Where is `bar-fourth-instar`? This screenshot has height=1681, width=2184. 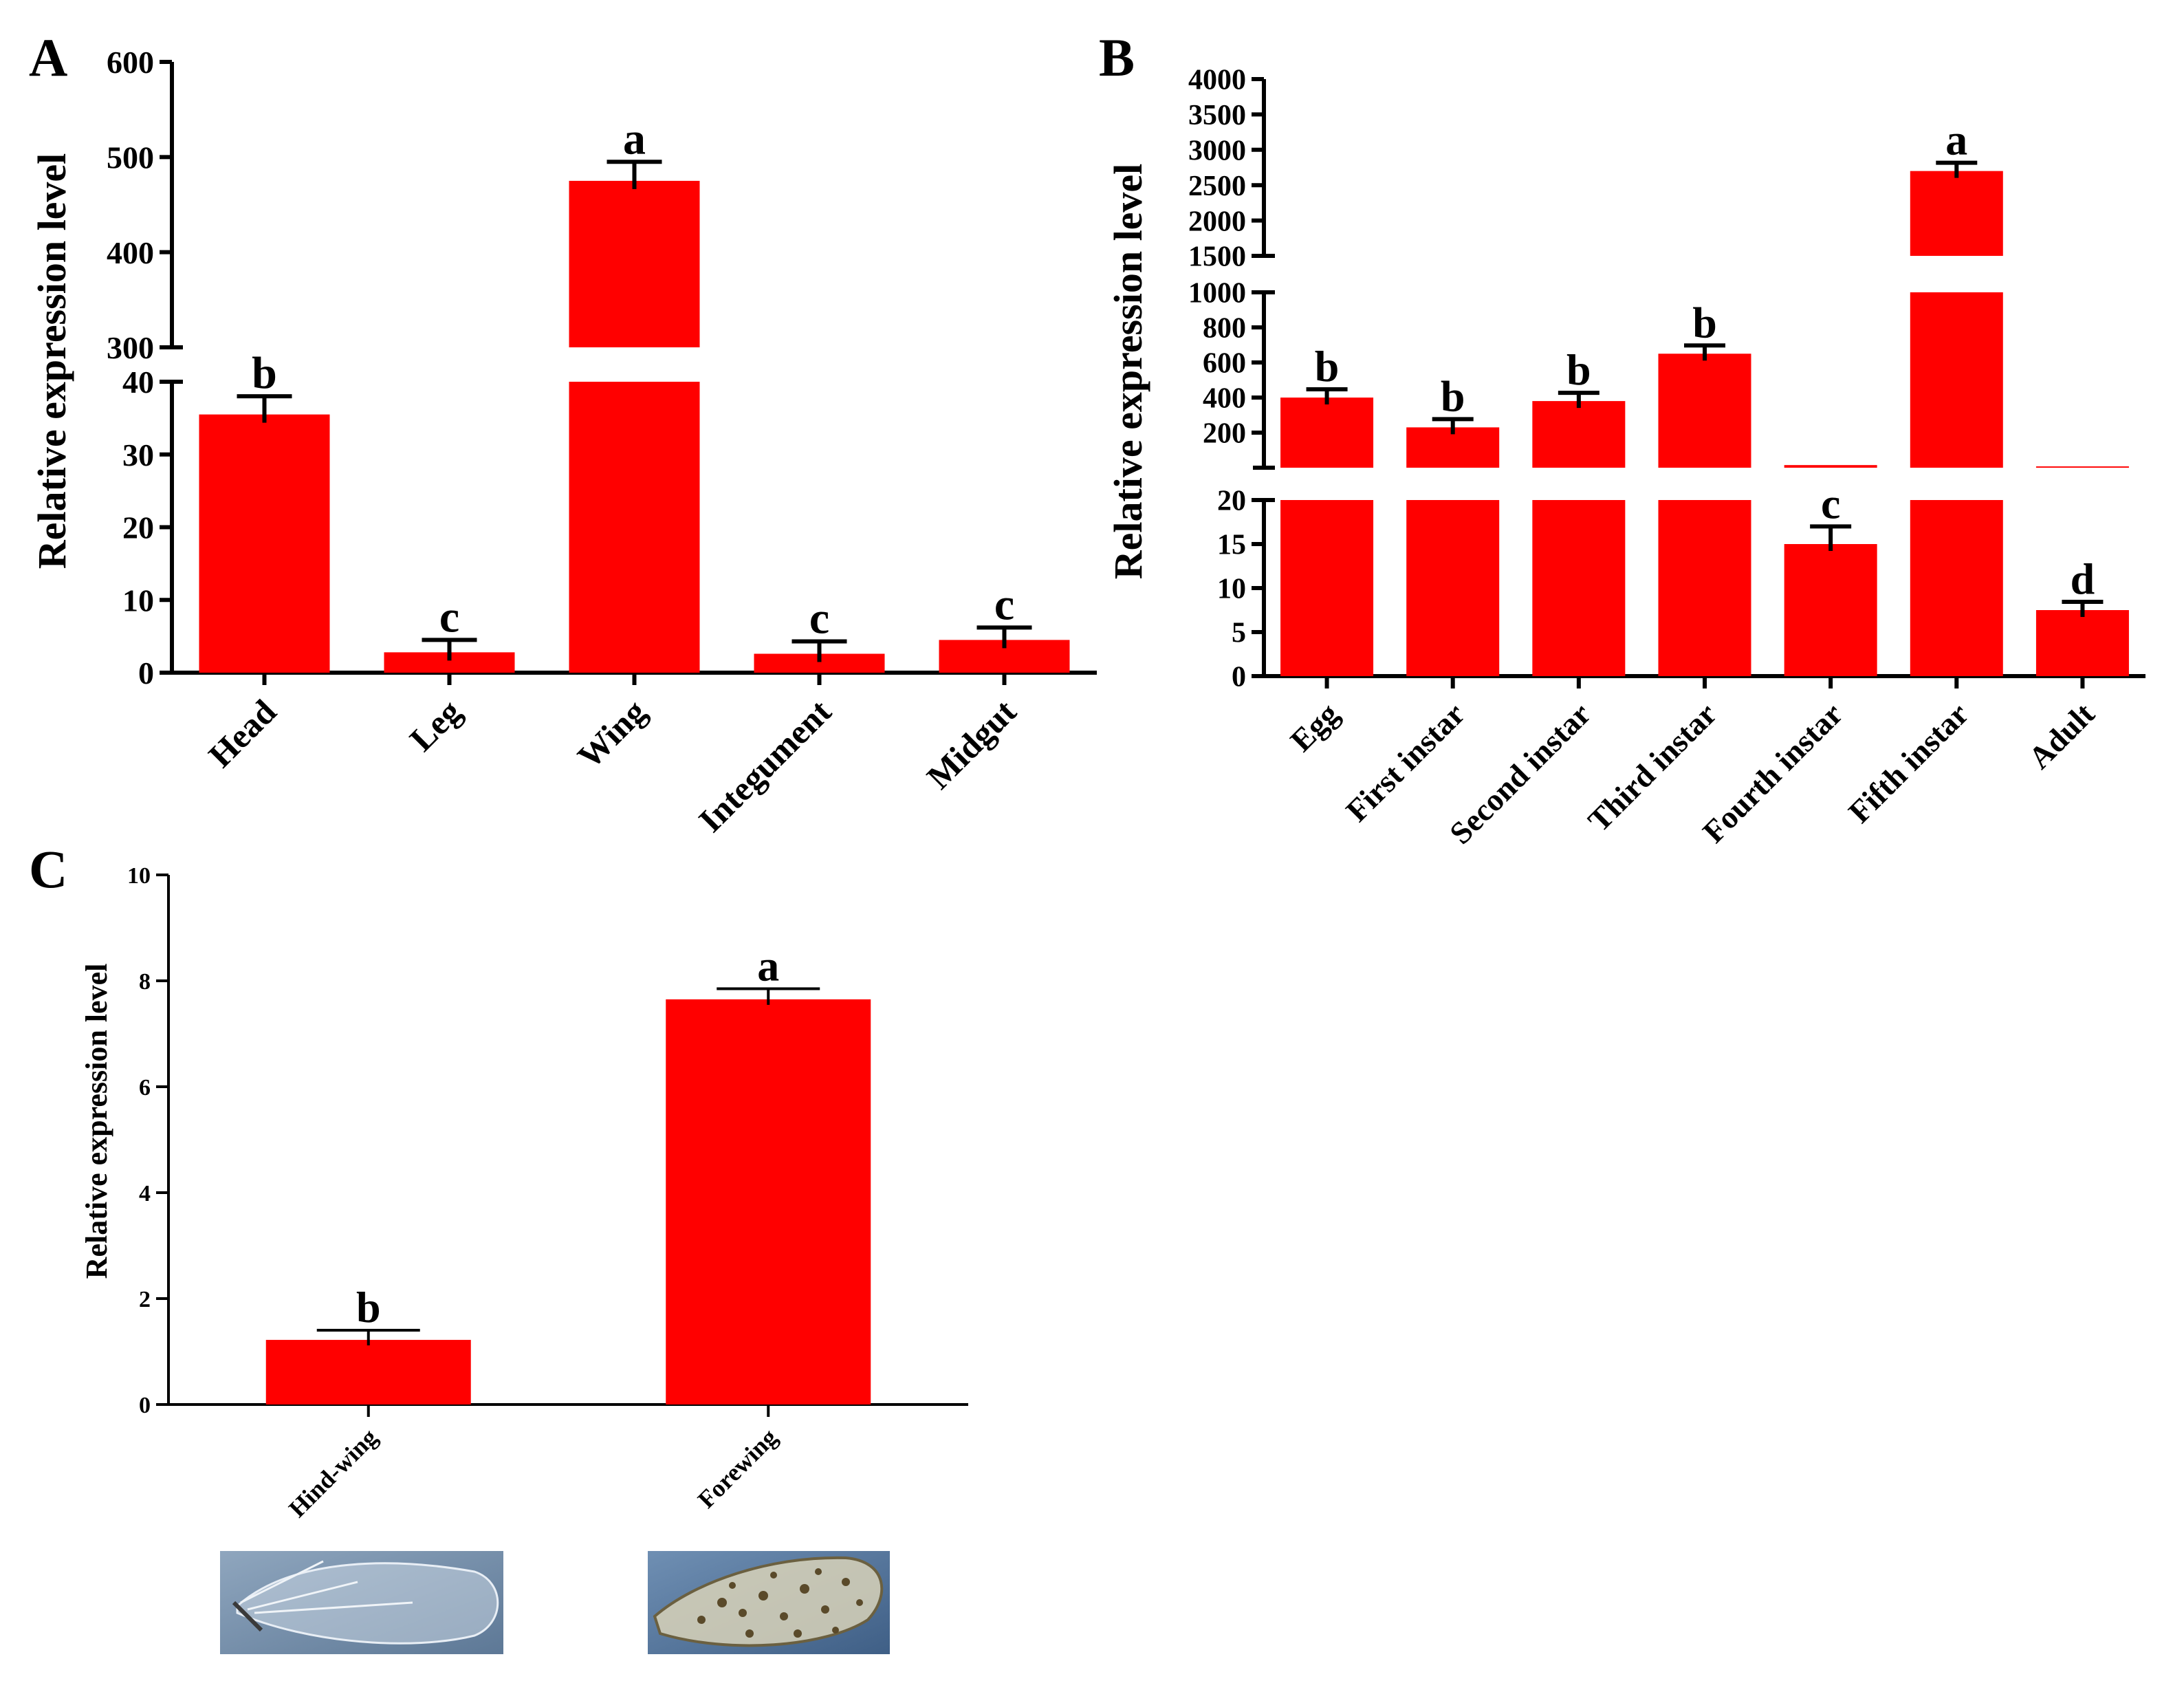 bar-fourth-instar is located at coordinates (1830, 570).